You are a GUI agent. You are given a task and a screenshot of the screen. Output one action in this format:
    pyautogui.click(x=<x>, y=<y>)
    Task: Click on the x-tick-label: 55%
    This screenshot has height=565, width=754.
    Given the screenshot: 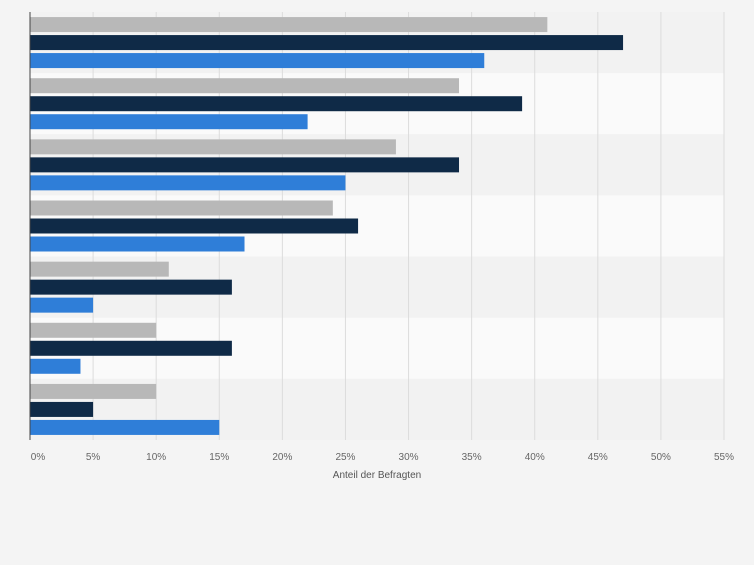 What is the action you would take?
    pyautogui.click(x=724, y=457)
    